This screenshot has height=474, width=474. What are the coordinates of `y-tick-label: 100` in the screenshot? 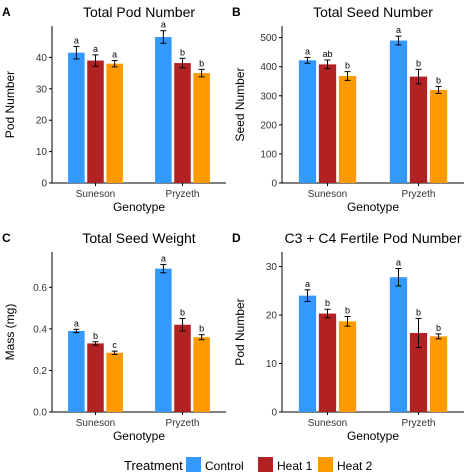 It's located at (268, 154).